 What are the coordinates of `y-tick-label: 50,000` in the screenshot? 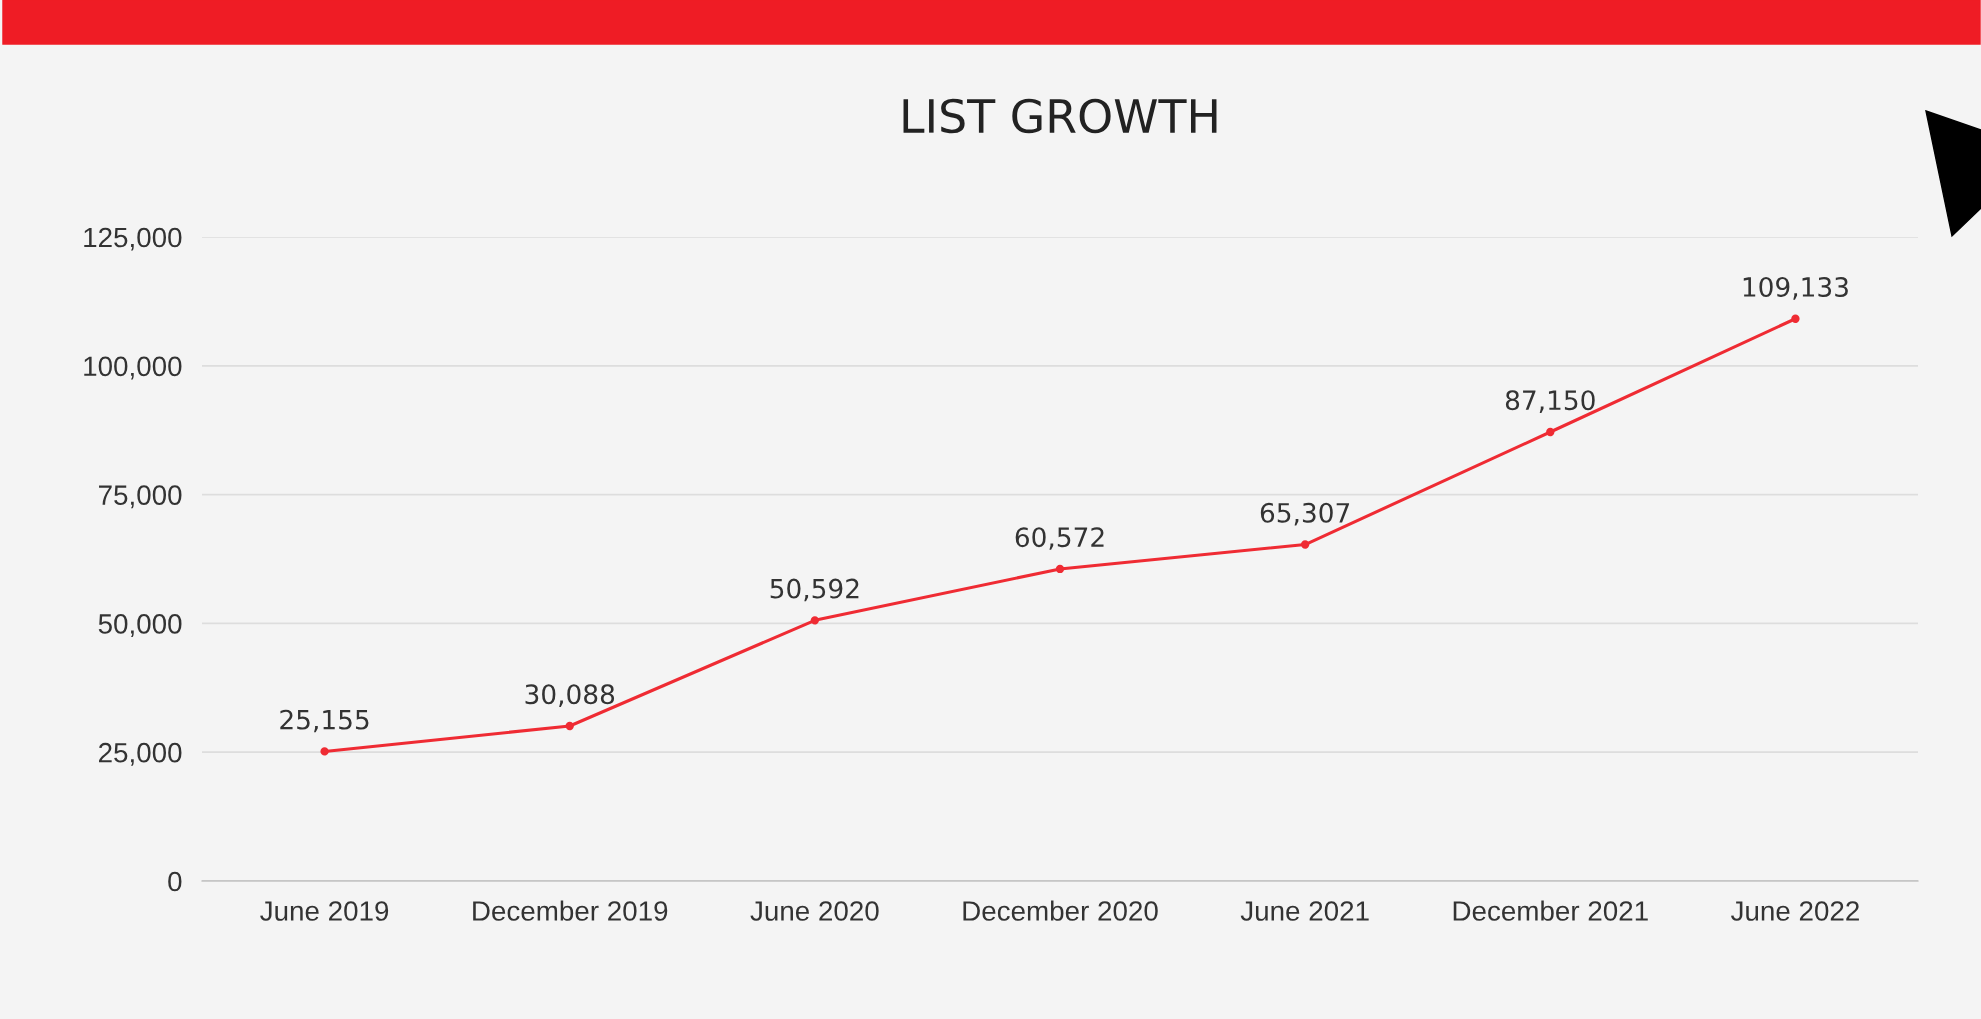 It's located at (140, 626).